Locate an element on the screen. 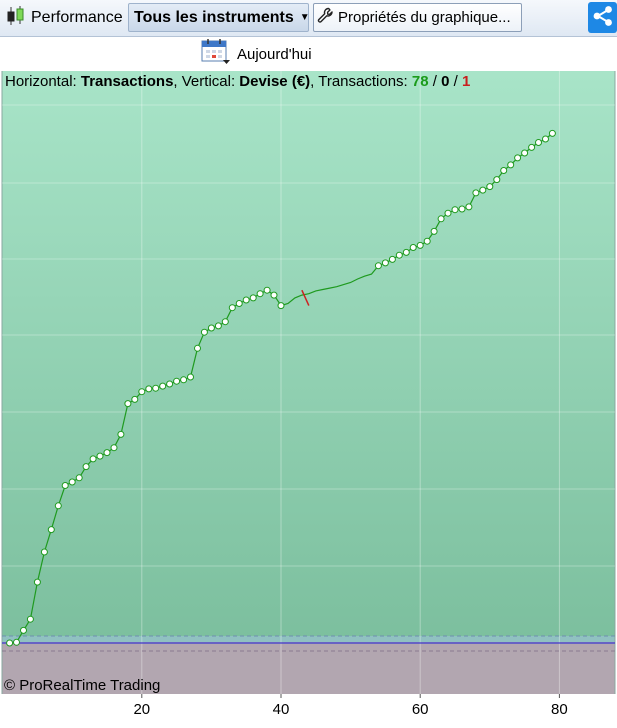 This screenshot has height=728, width=617. loss-segment is located at coordinates (305, 297).